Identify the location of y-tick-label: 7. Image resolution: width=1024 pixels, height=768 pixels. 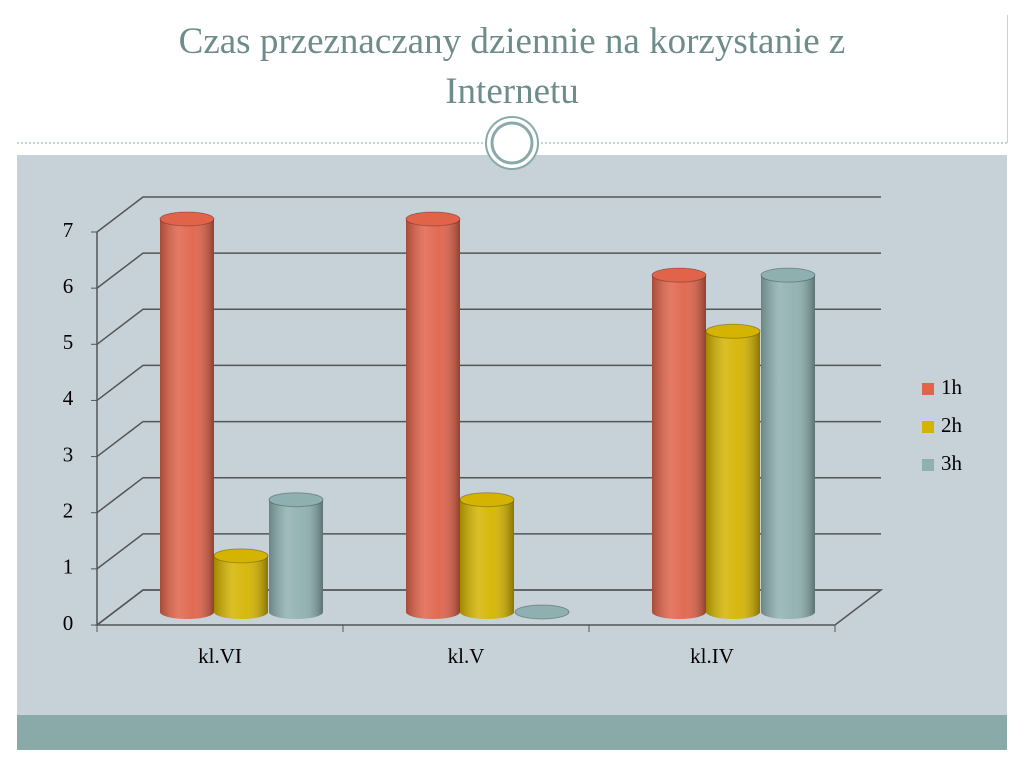
(68, 230).